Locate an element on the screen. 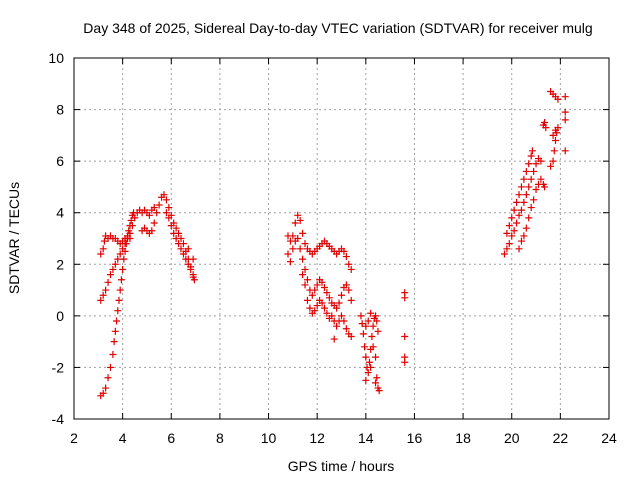 This screenshot has height=480, width=640. y-tick-label: -2 is located at coordinates (58, 367).